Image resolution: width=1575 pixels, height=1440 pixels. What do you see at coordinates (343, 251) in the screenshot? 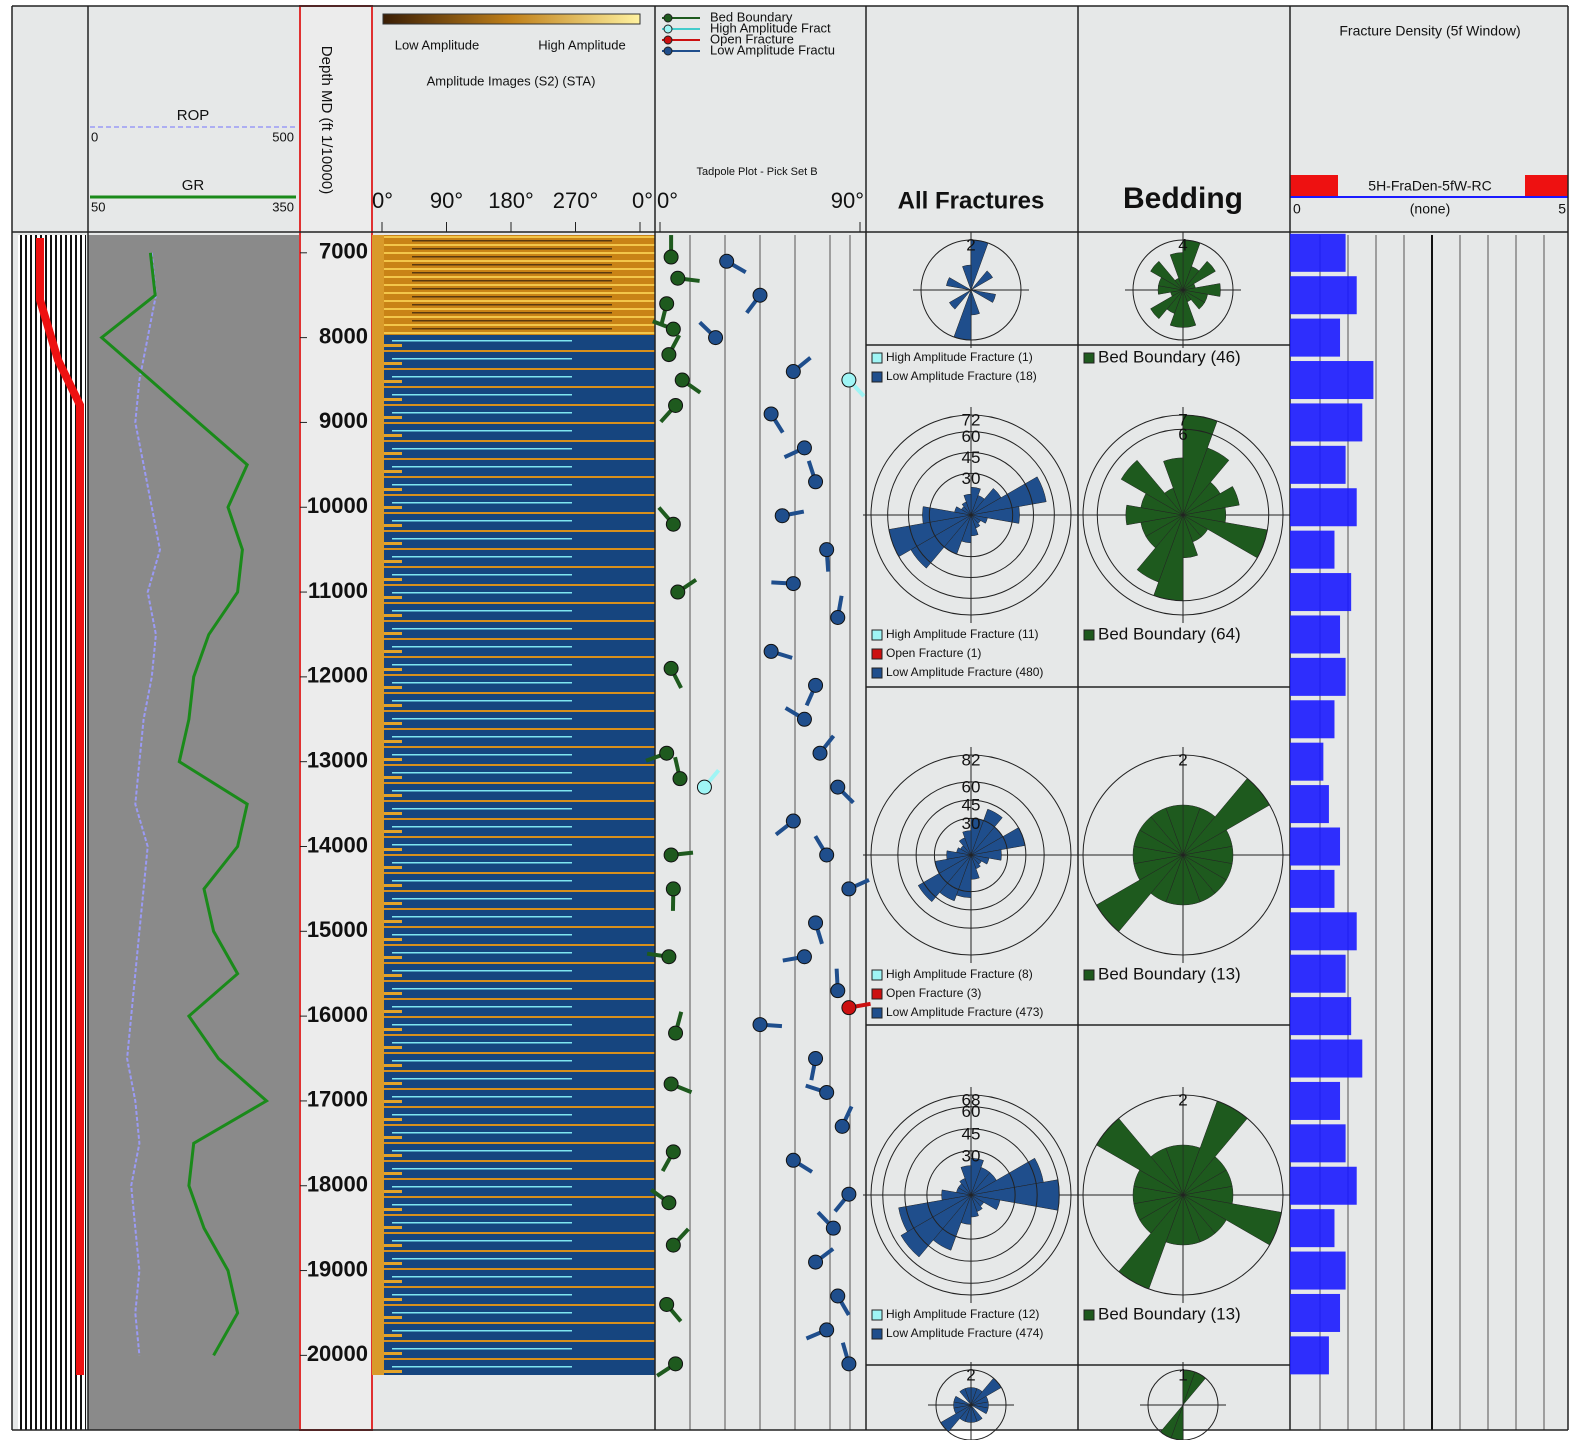
I see `depth-tick-label: 7000` at bounding box center [343, 251].